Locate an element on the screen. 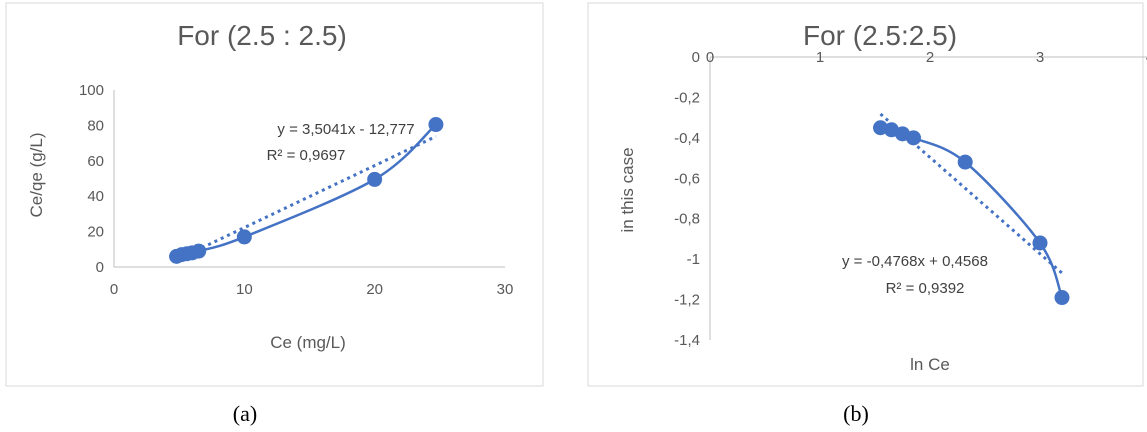  chart-a-y-tick-label: 0 is located at coordinates (100, 267).